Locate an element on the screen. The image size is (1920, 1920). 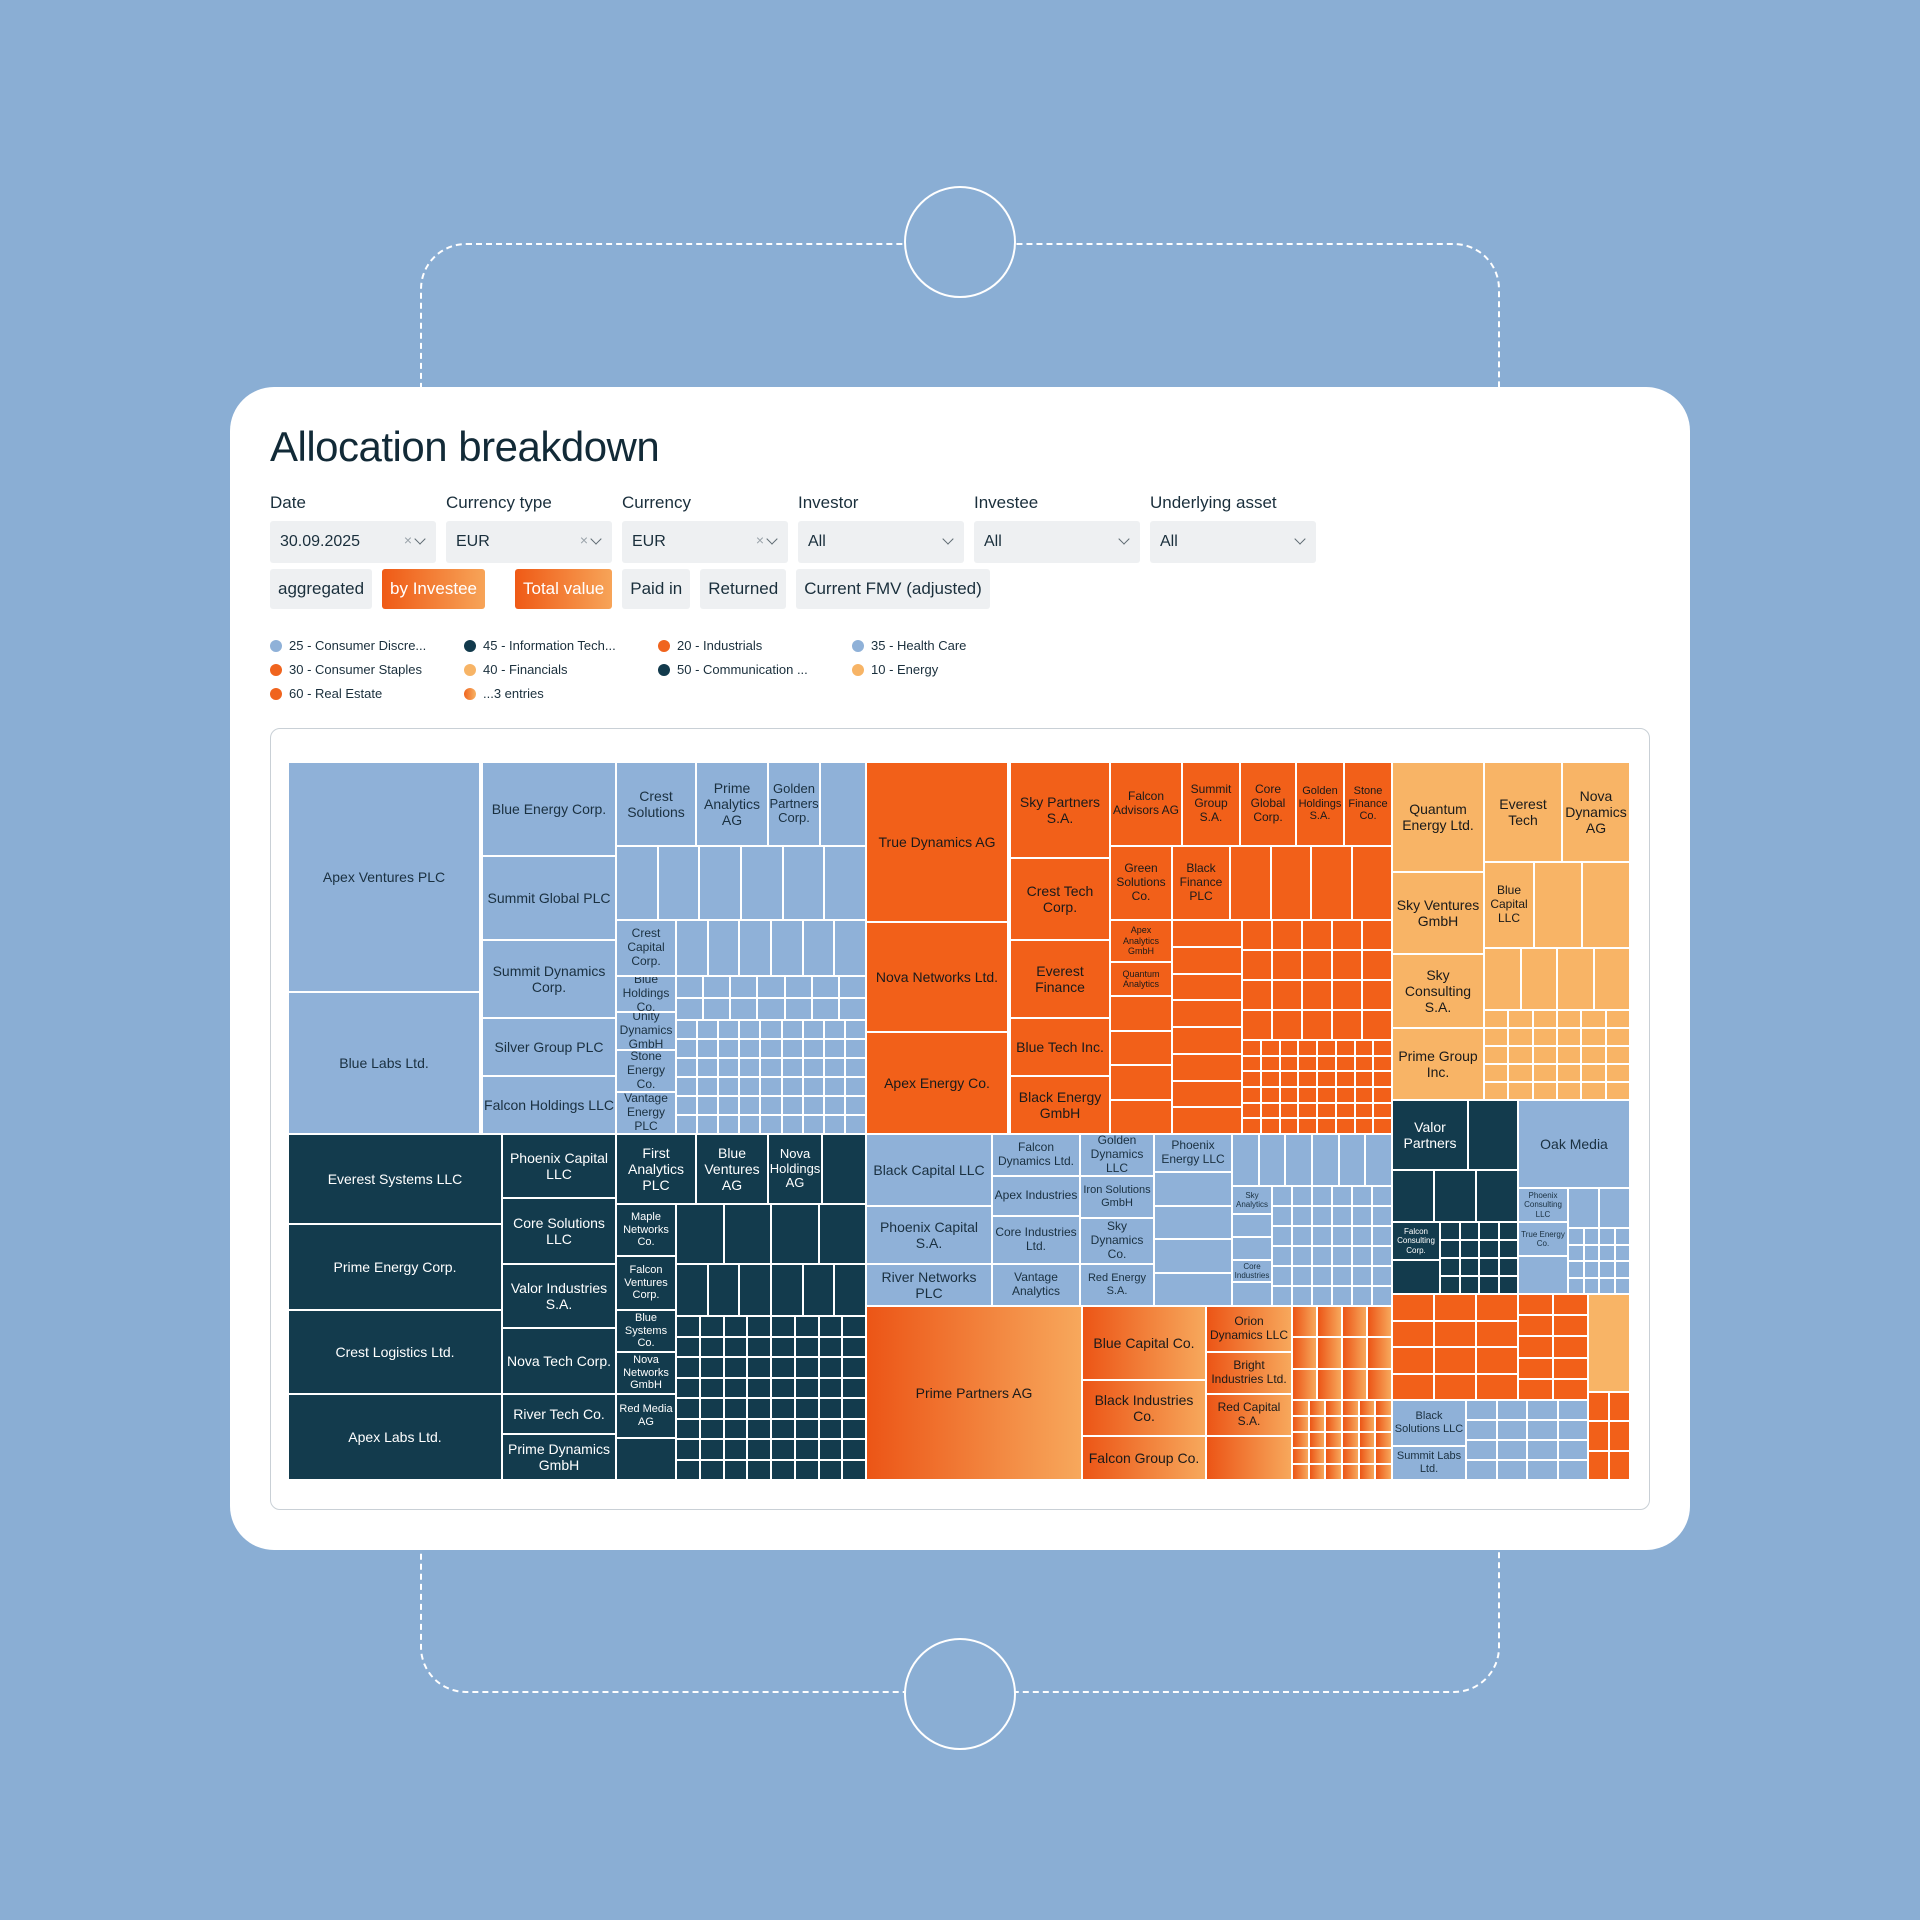
treemap-tile: Prime Analytics AG is located at coordinates (732, 804).